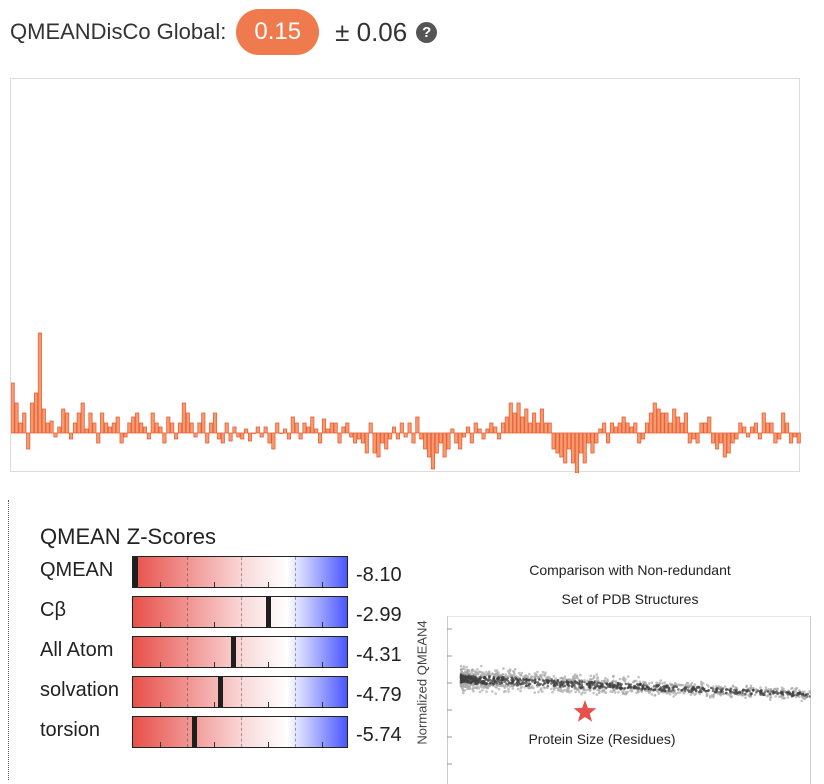 The image size is (824, 784). I want to click on question-circle-icon: ?, so click(427, 32).